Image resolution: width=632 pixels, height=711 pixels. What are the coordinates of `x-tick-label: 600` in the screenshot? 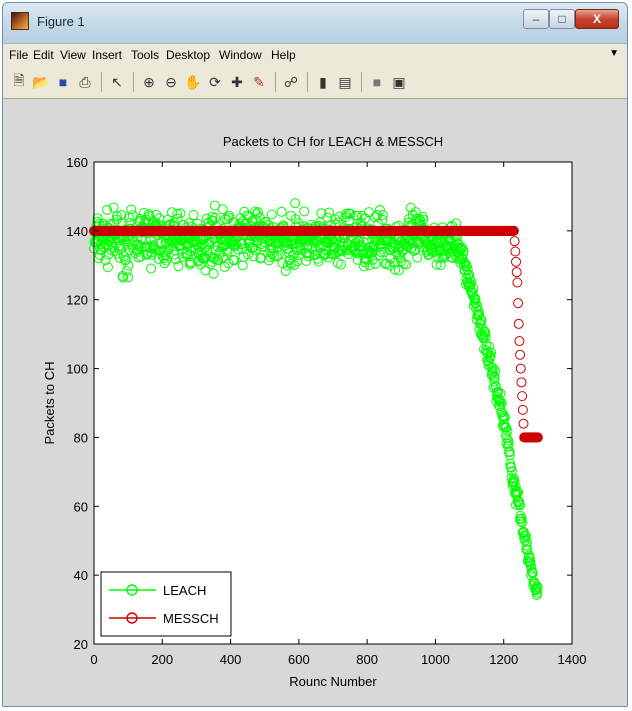 It's located at (299, 659).